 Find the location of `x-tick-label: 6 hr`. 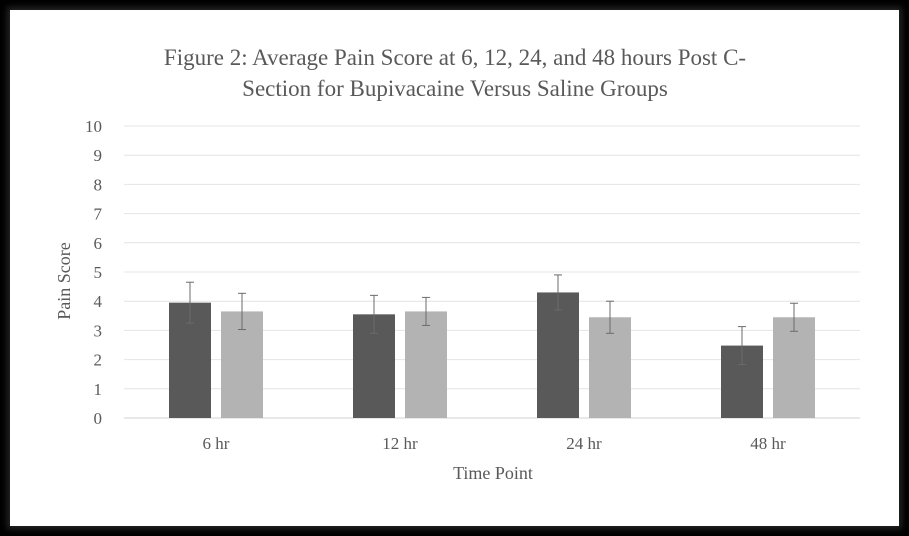

x-tick-label: 6 hr is located at coordinates (216, 443).